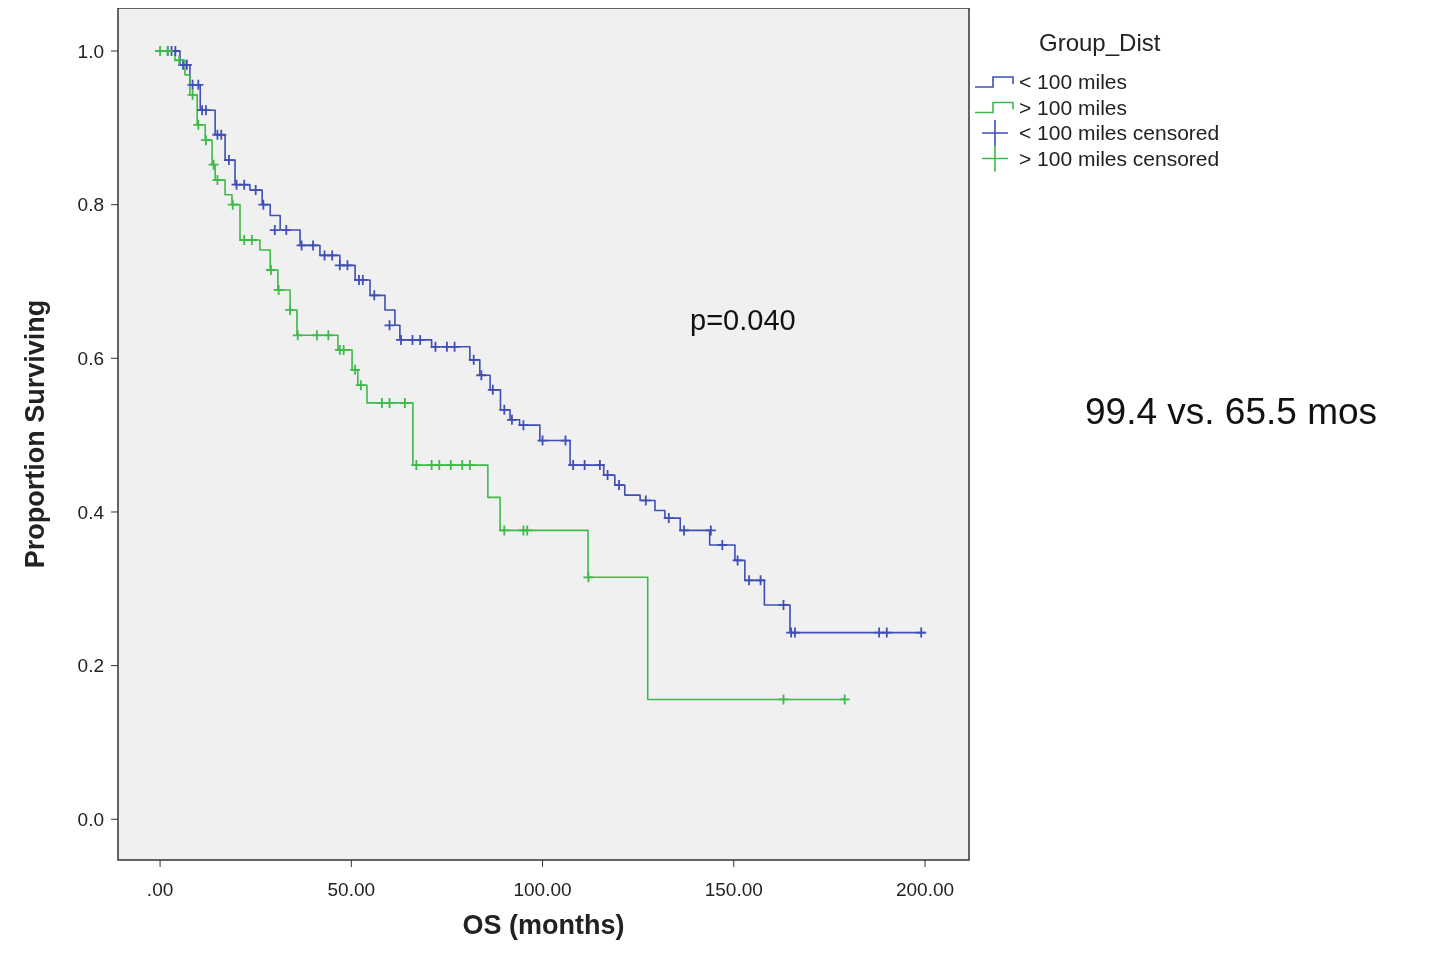 Image resolution: width=1450 pixels, height=953 pixels. What do you see at coordinates (90, 51) in the screenshot?
I see `y-tick-label: 1.0` at bounding box center [90, 51].